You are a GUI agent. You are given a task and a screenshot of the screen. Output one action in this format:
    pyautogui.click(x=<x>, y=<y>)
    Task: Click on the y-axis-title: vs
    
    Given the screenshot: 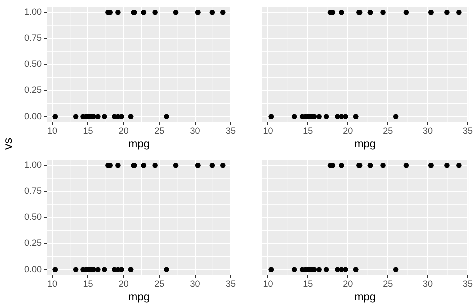 What is the action you would take?
    pyautogui.click(x=8, y=144)
    